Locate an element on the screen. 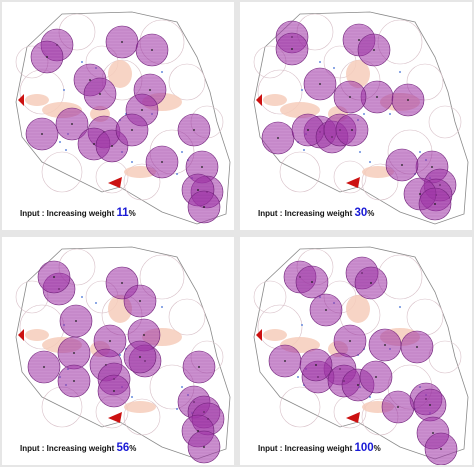 The height and width of the screenshot is (467, 474). panel-caption: Input : Increasing weight 100% is located at coordinates (319, 448).